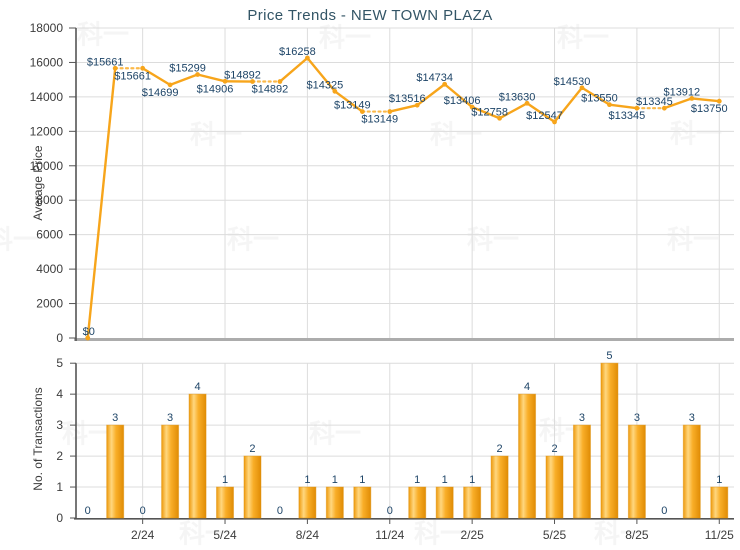 This screenshot has width=740, height=550. I want to click on svg-text: 16000, so click(47, 62).